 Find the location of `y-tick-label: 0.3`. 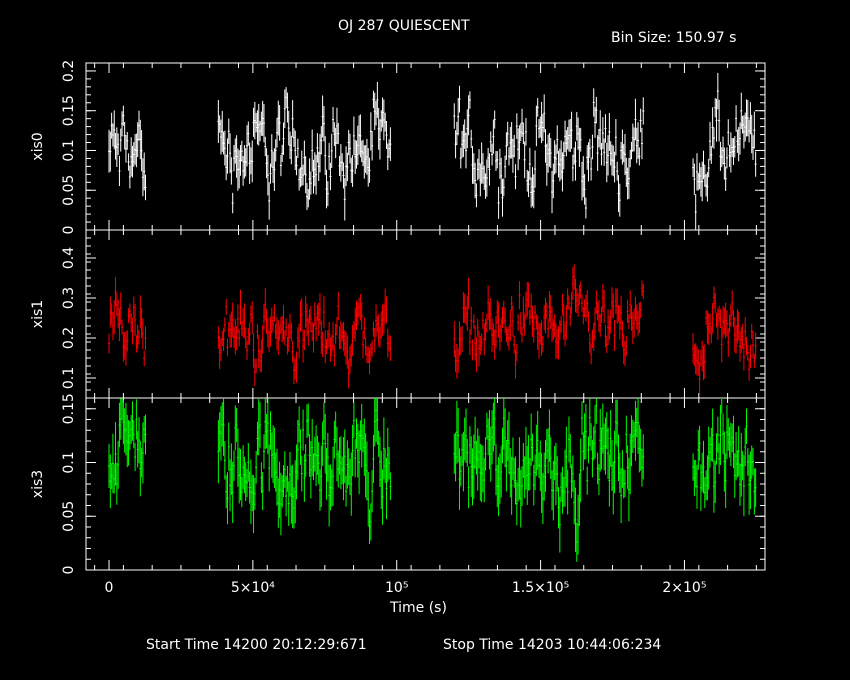

y-tick-label: 0.3 is located at coordinates (69, 298).